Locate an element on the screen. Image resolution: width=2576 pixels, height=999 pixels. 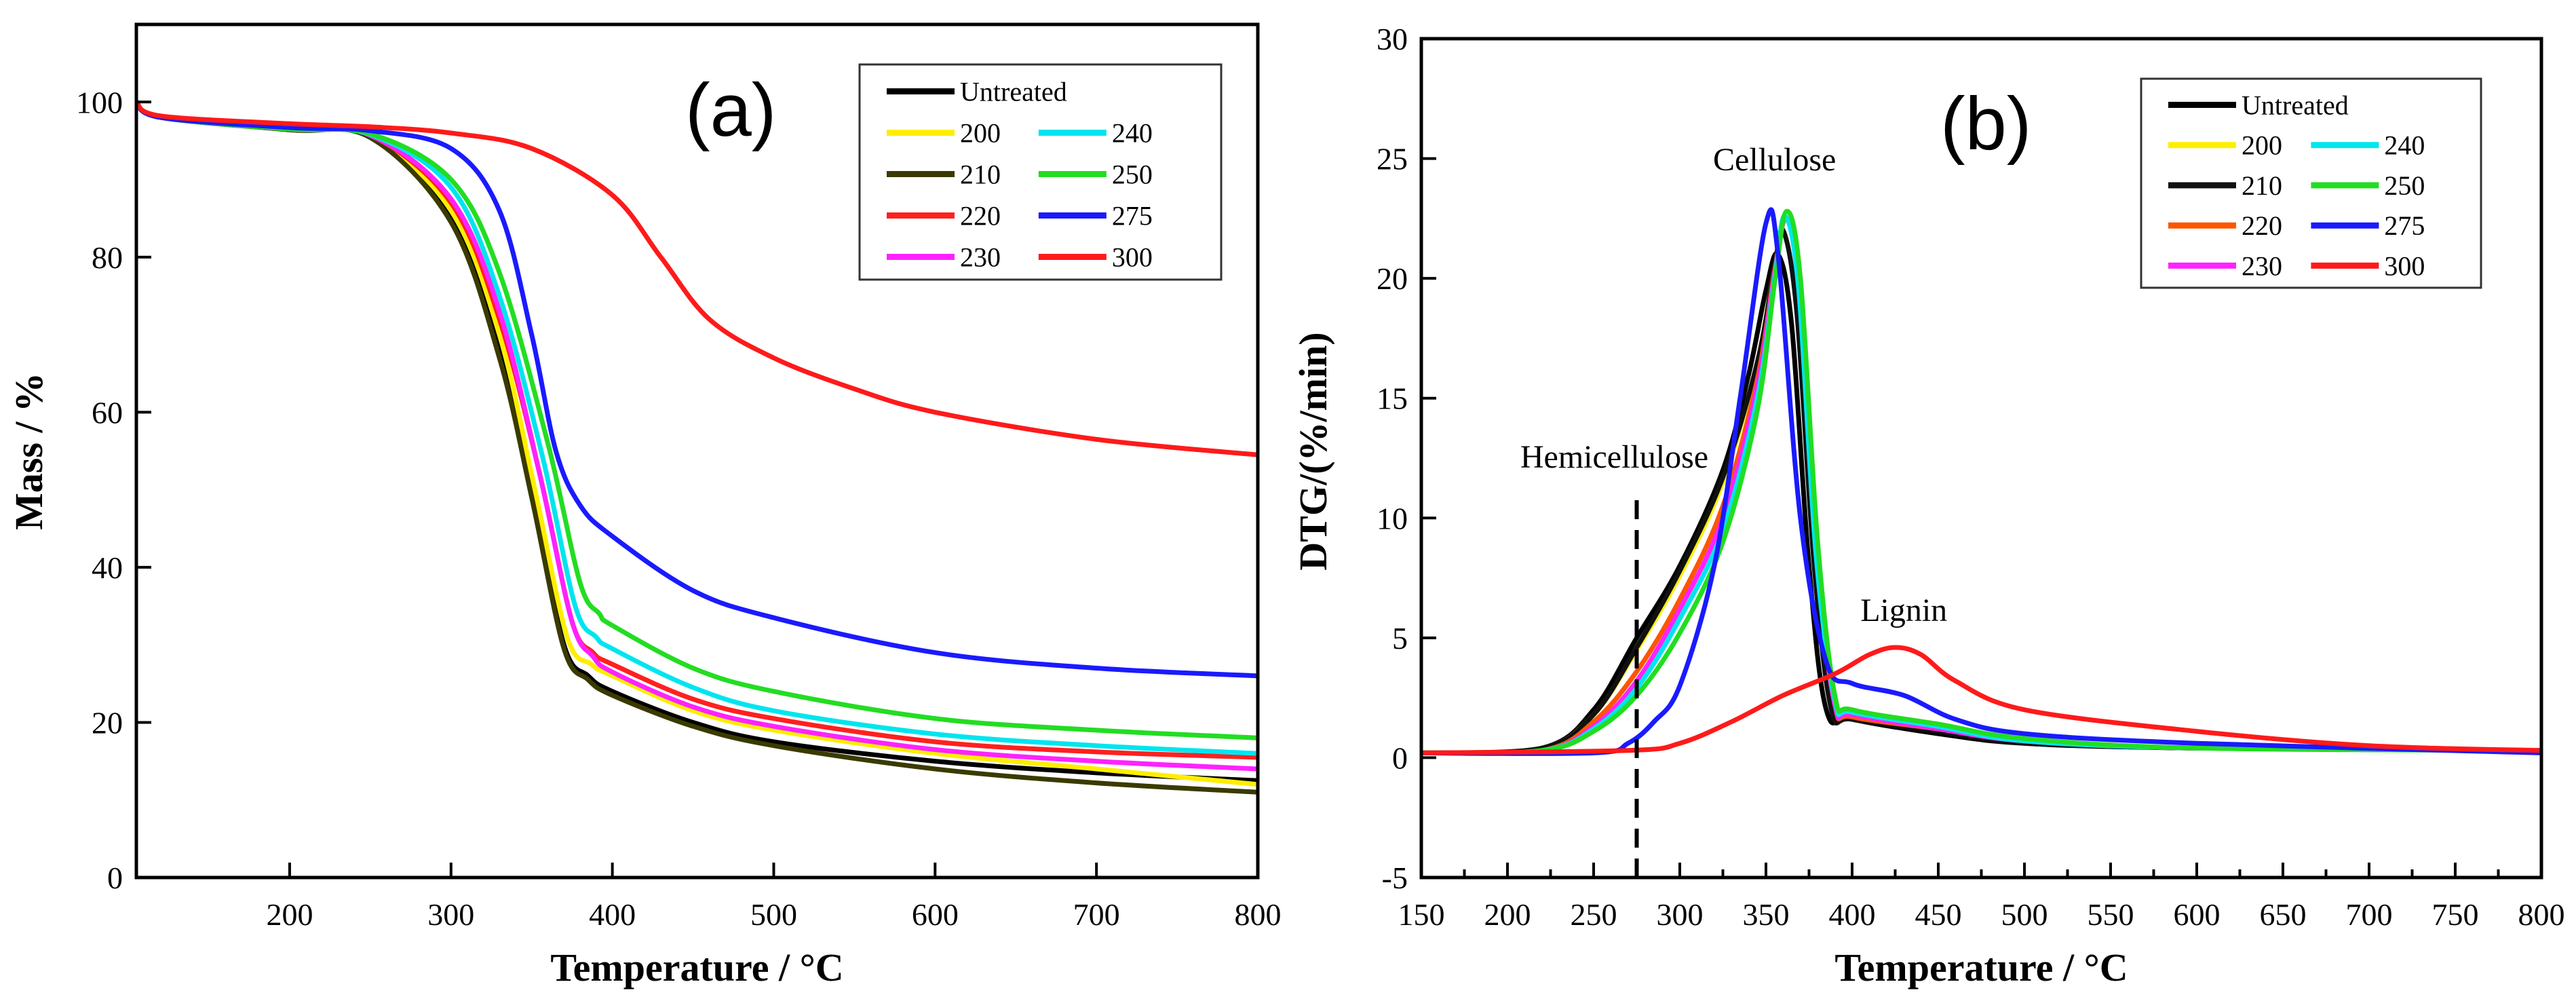
y-axis-label: DTG/(%/min) is located at coordinates (1313, 451).